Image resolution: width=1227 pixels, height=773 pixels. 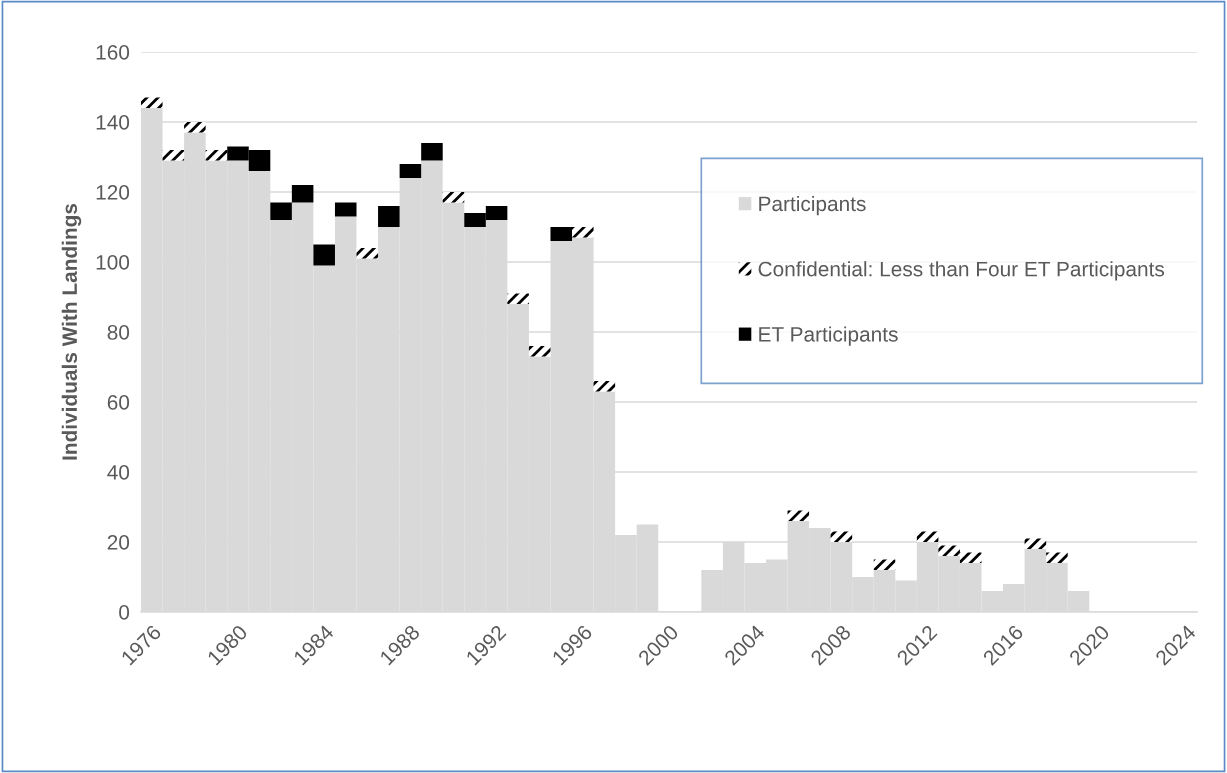 I want to click on y-axis-title: Individuals With Landings, so click(x=71, y=331).